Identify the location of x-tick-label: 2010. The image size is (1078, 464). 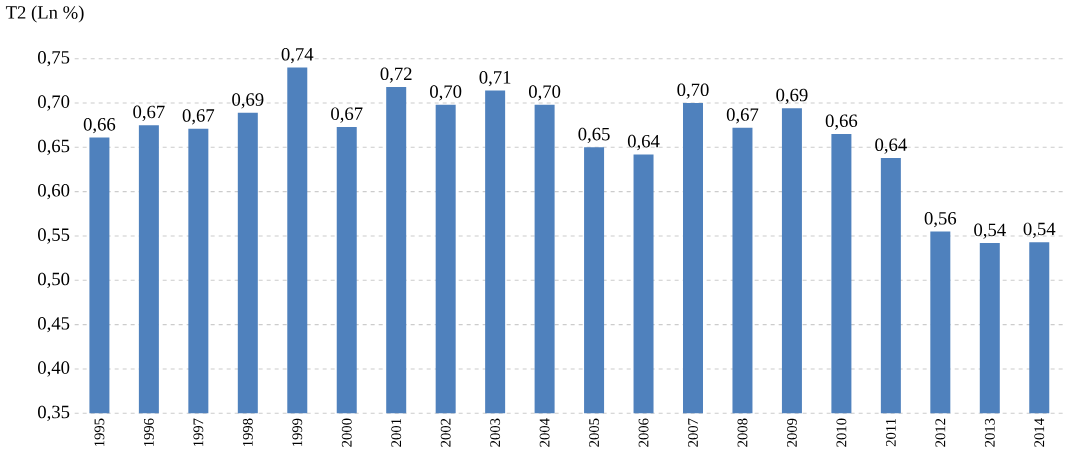
(841, 432).